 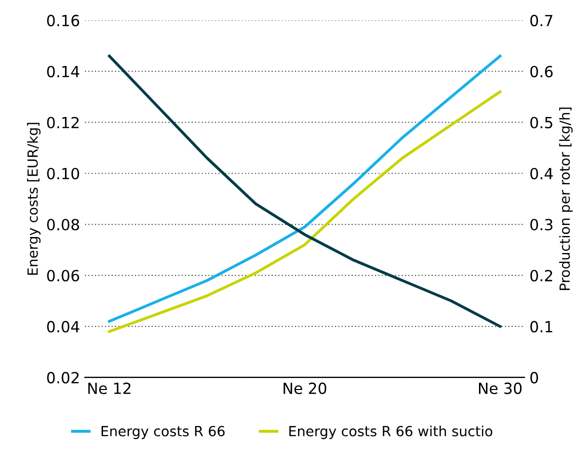 What do you see at coordinates (541, 20) in the screenshot?
I see `y2-tick-label: 0.7` at bounding box center [541, 20].